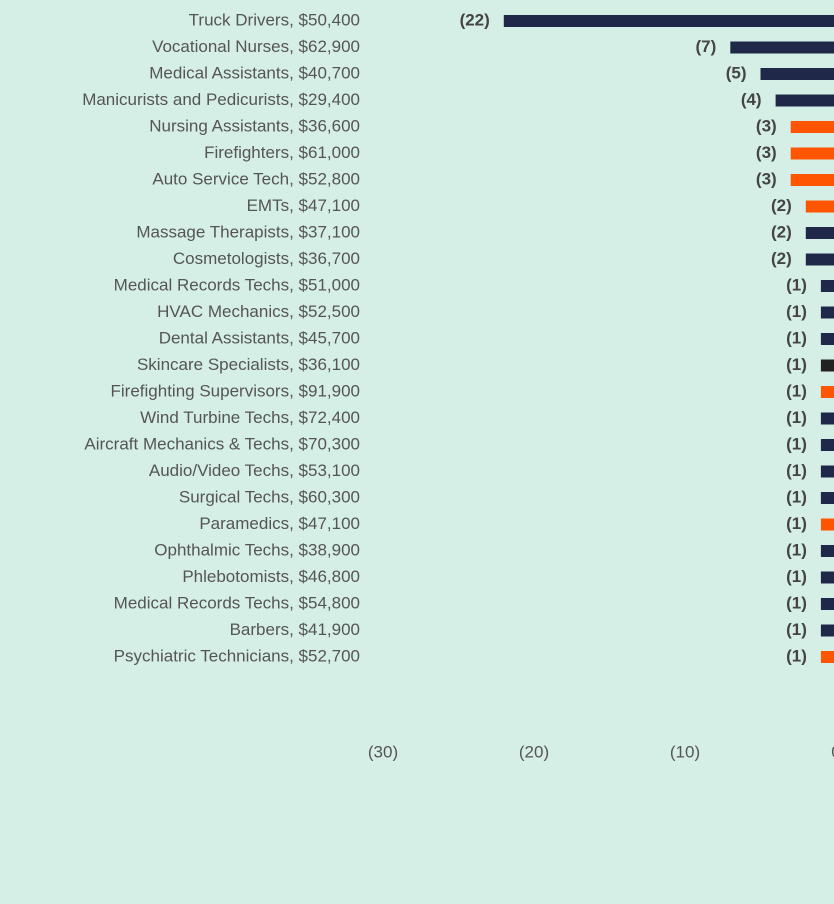  What do you see at coordinates (237, 284) in the screenshot?
I see `category-label: Medical Records Techs, $51,000` at bounding box center [237, 284].